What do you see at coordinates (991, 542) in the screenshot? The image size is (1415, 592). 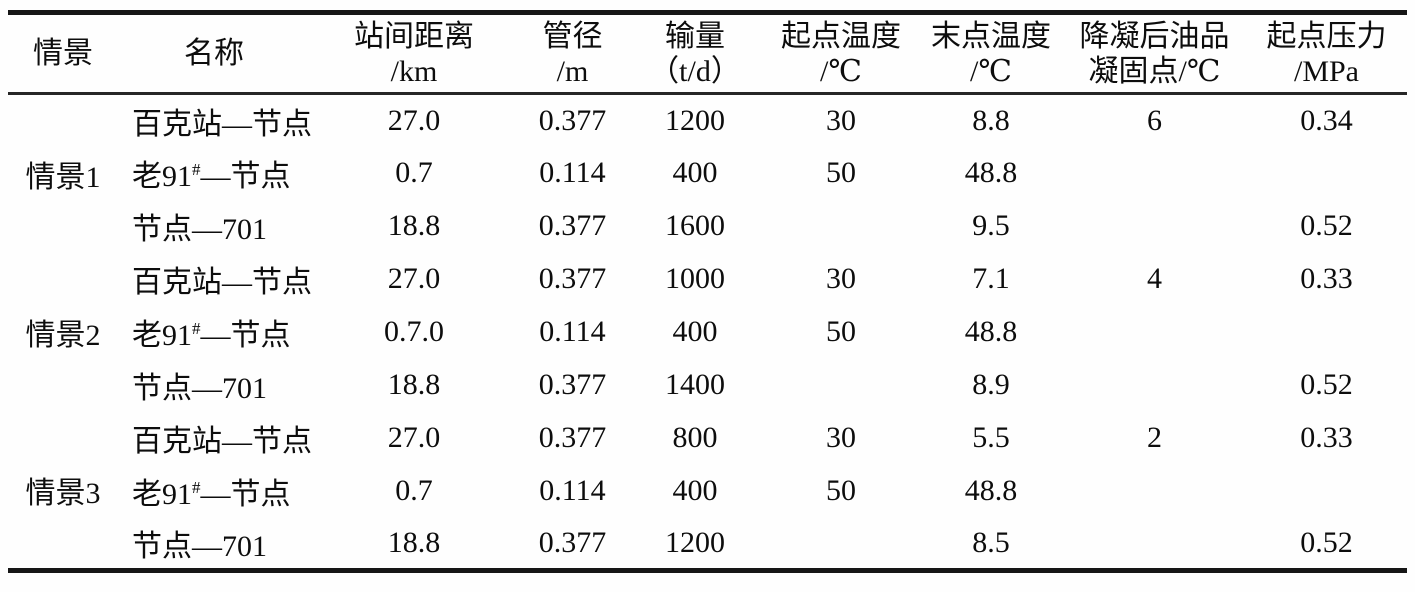 I see `cell-end-temp: 8.5` at bounding box center [991, 542].